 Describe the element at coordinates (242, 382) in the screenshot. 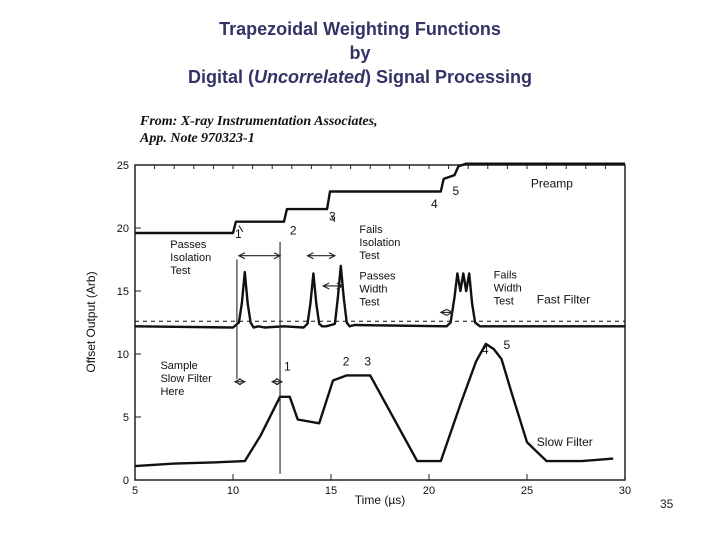

I see `arrow-sample-head-right` at that location.